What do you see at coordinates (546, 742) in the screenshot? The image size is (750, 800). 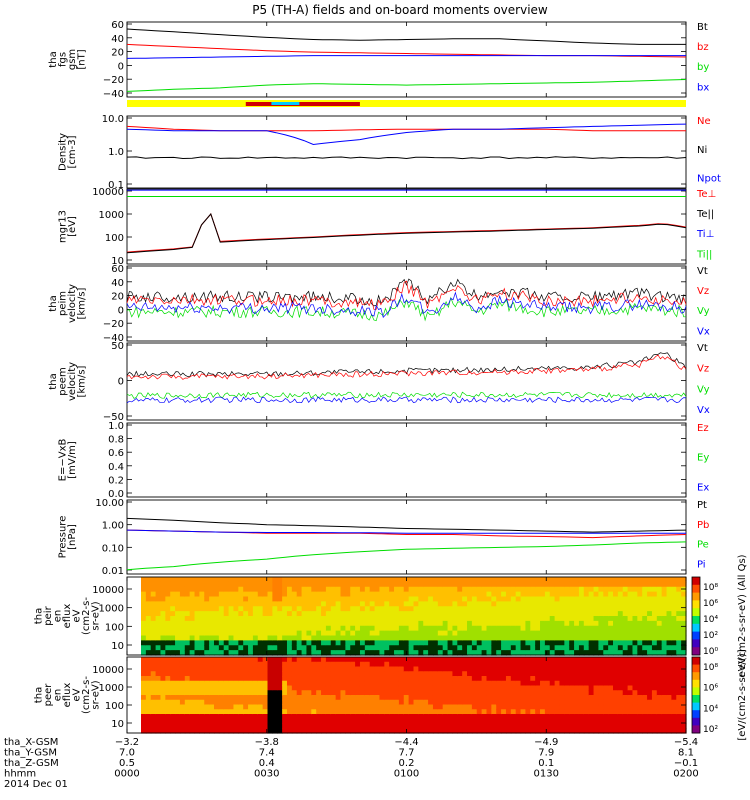 I see `x-axis-value: −4.9` at bounding box center [546, 742].